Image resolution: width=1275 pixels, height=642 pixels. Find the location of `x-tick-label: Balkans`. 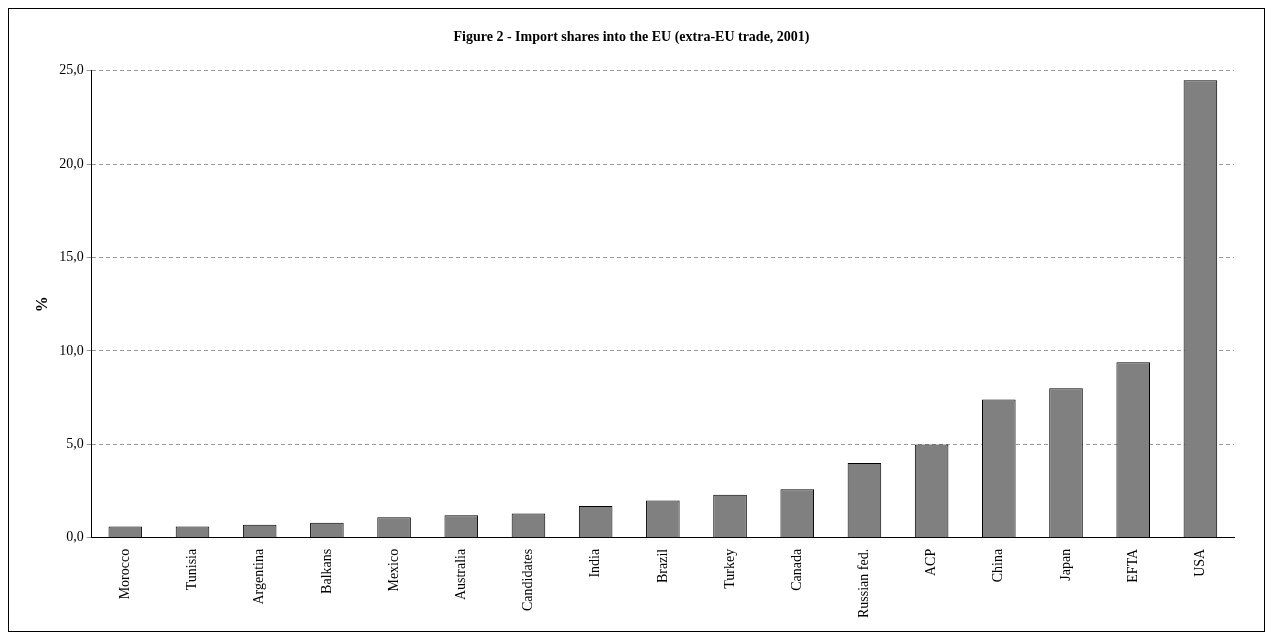

x-tick-label: Balkans is located at coordinates (326, 571).